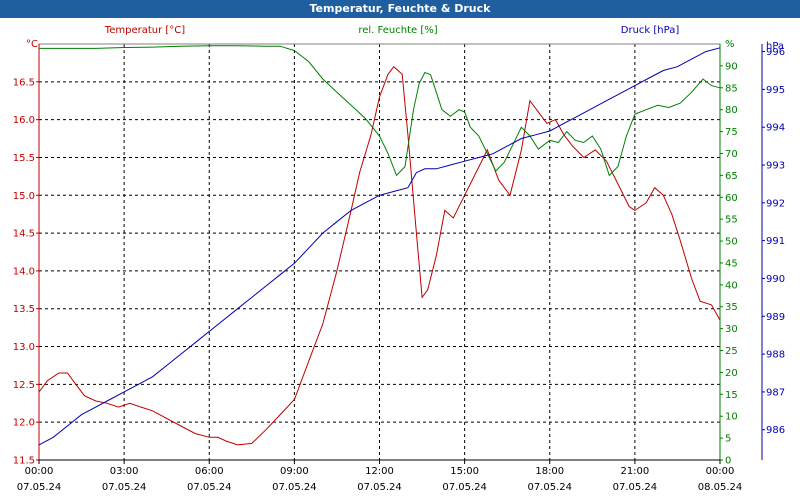  What do you see at coordinates (731, 198) in the screenshot?
I see `humidity-tick-label: 60` at bounding box center [731, 198].